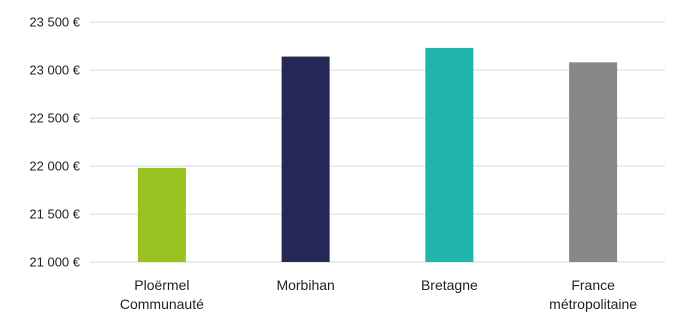  What do you see at coordinates (54, 214) in the screenshot?
I see `y-tick-label: 21 500 €` at bounding box center [54, 214].